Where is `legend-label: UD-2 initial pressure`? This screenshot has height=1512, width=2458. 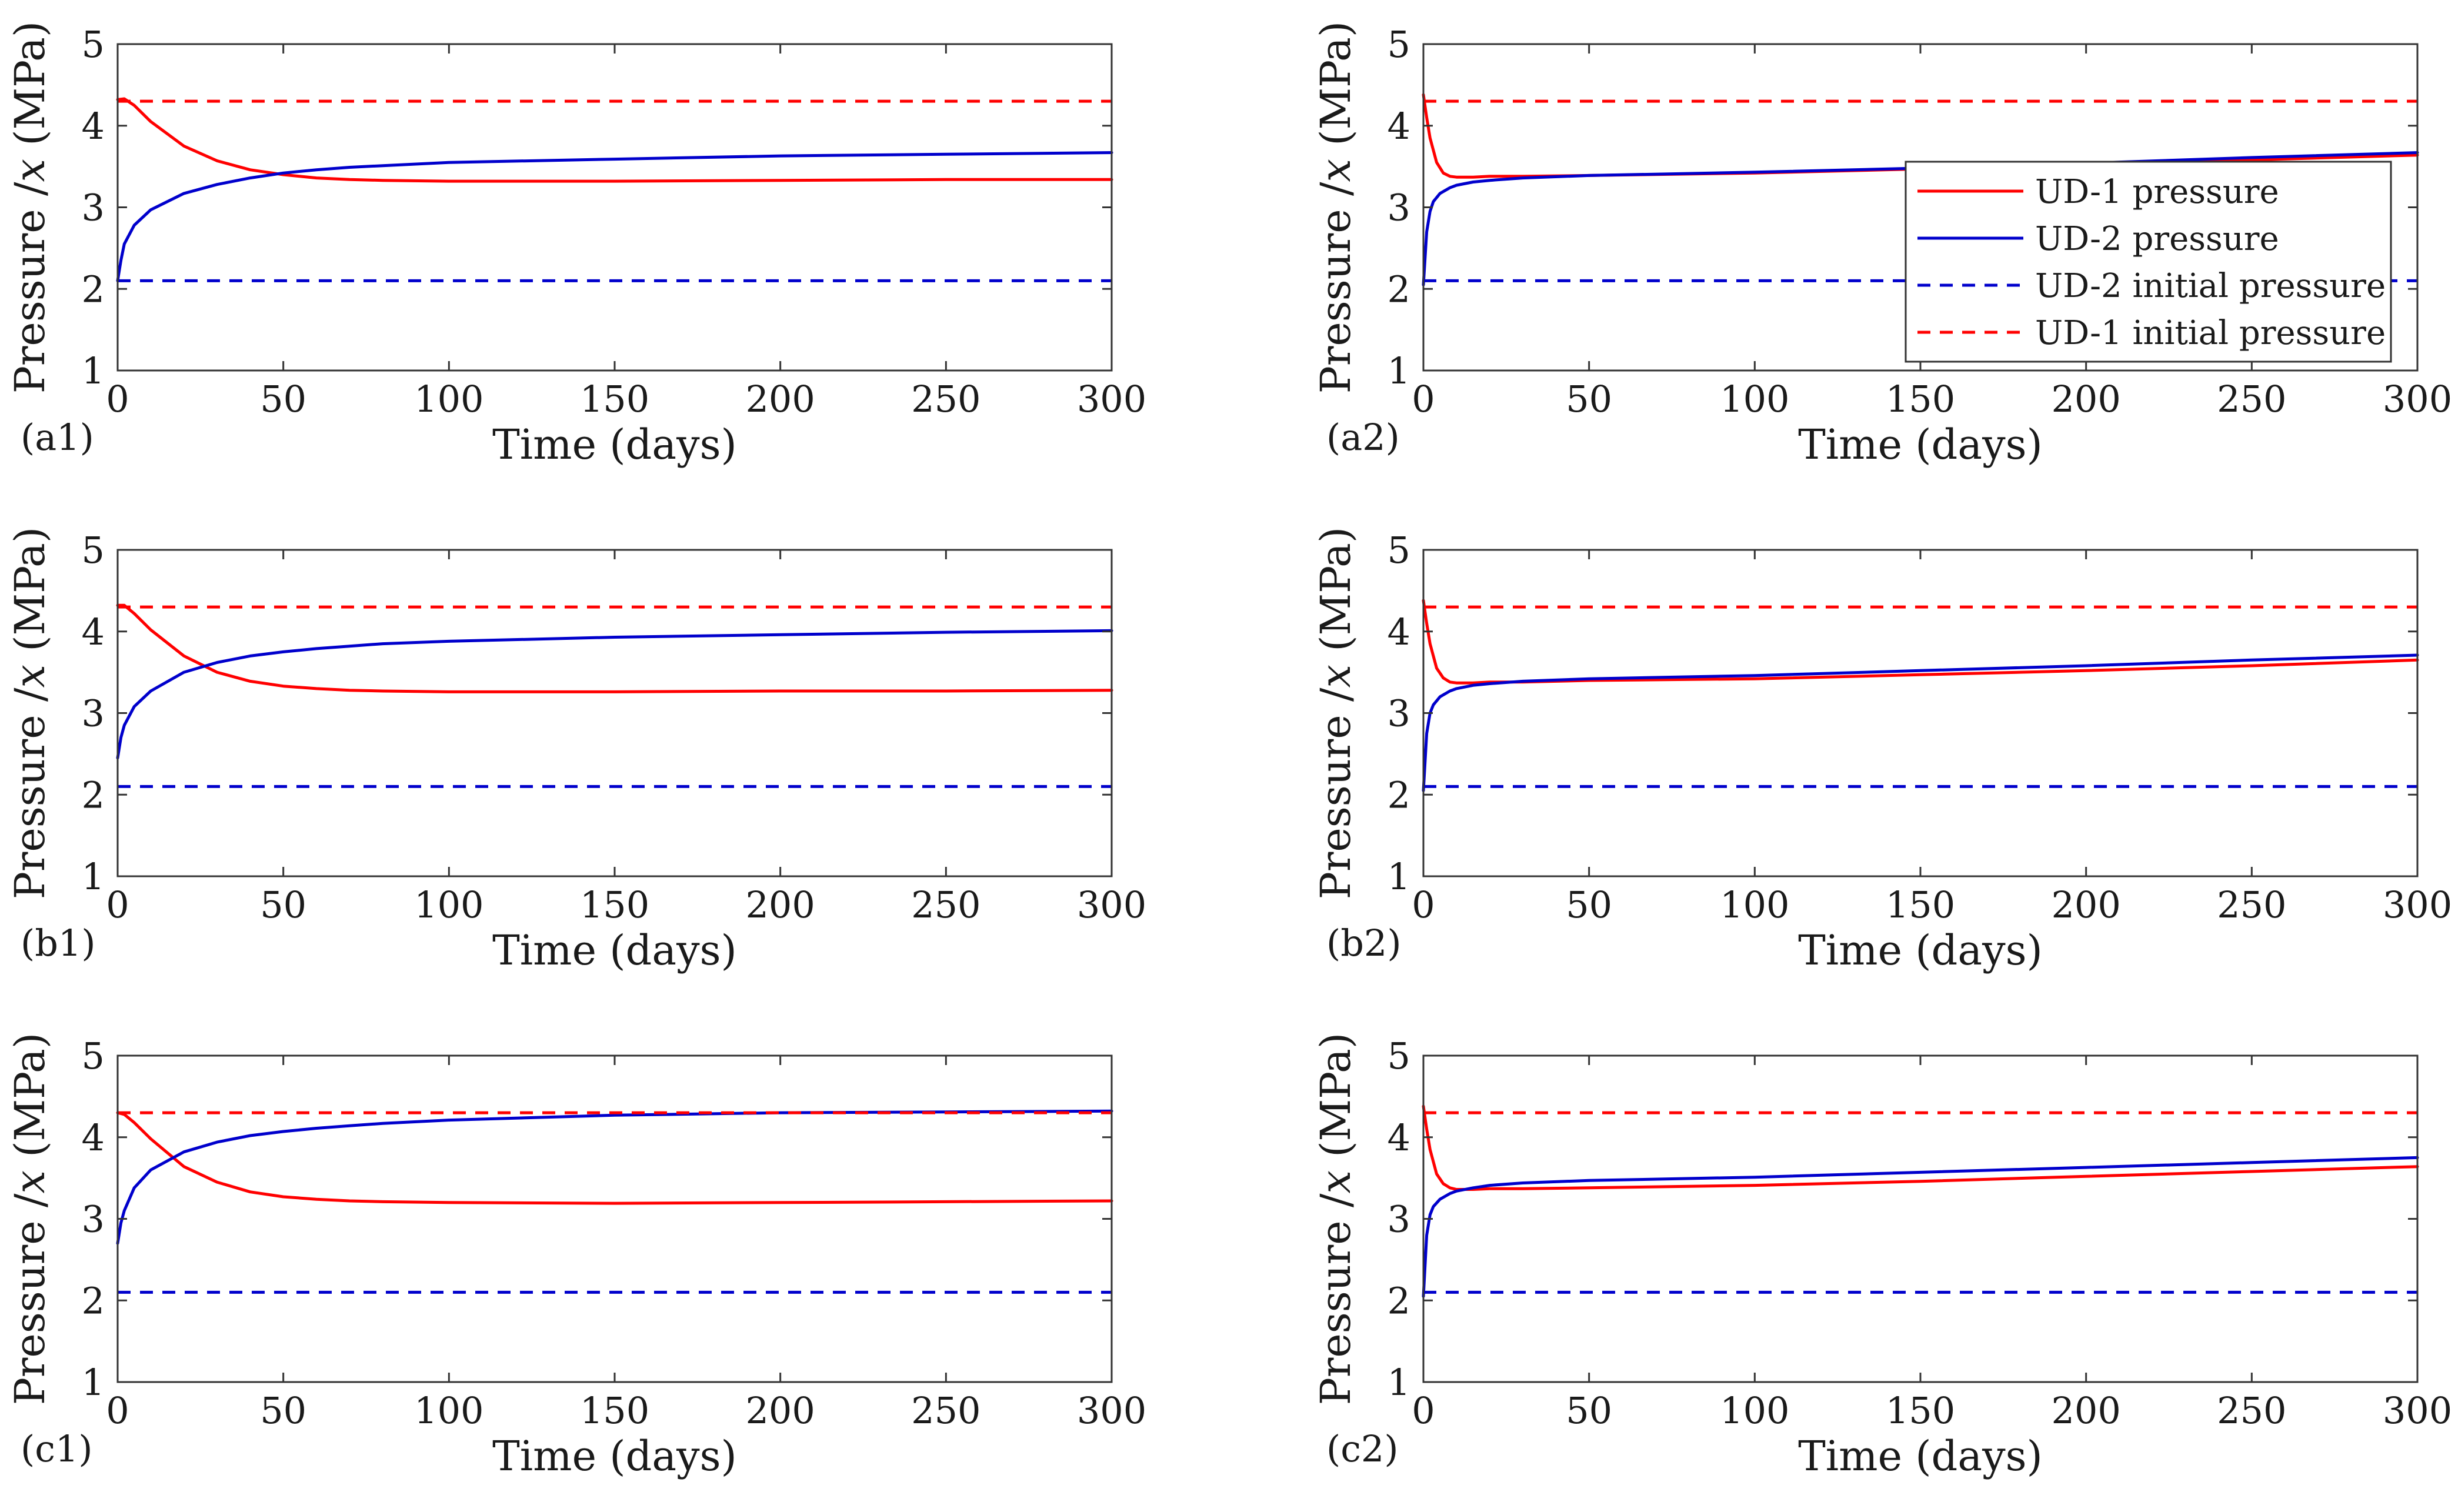
legend-label: UD-2 initial pressure is located at coordinates (2210, 286).